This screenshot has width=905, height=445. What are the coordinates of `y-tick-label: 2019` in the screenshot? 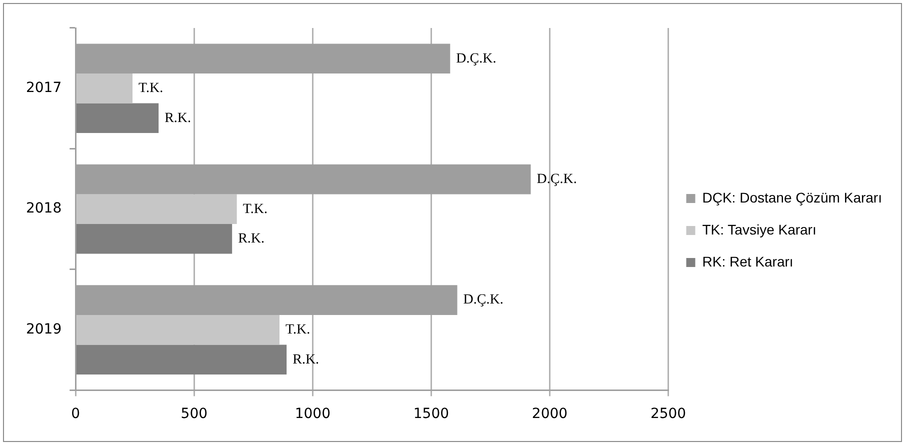 It's located at (44, 329).